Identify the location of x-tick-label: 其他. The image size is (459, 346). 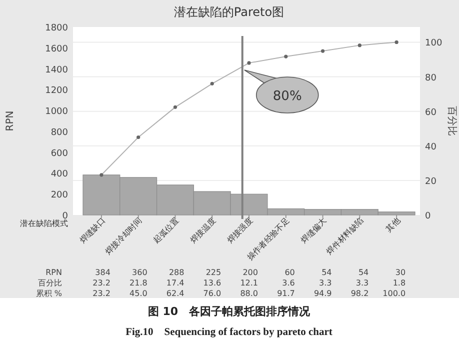
(393, 225).